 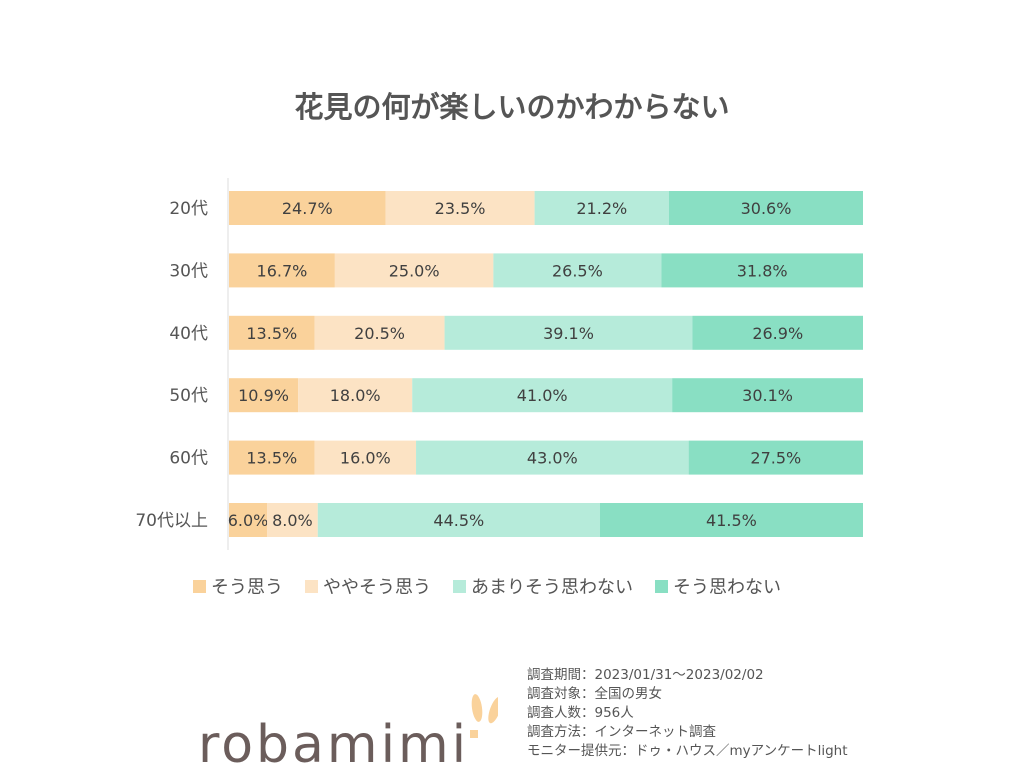 I want to click on data-label: 10.9%, so click(x=263, y=395).